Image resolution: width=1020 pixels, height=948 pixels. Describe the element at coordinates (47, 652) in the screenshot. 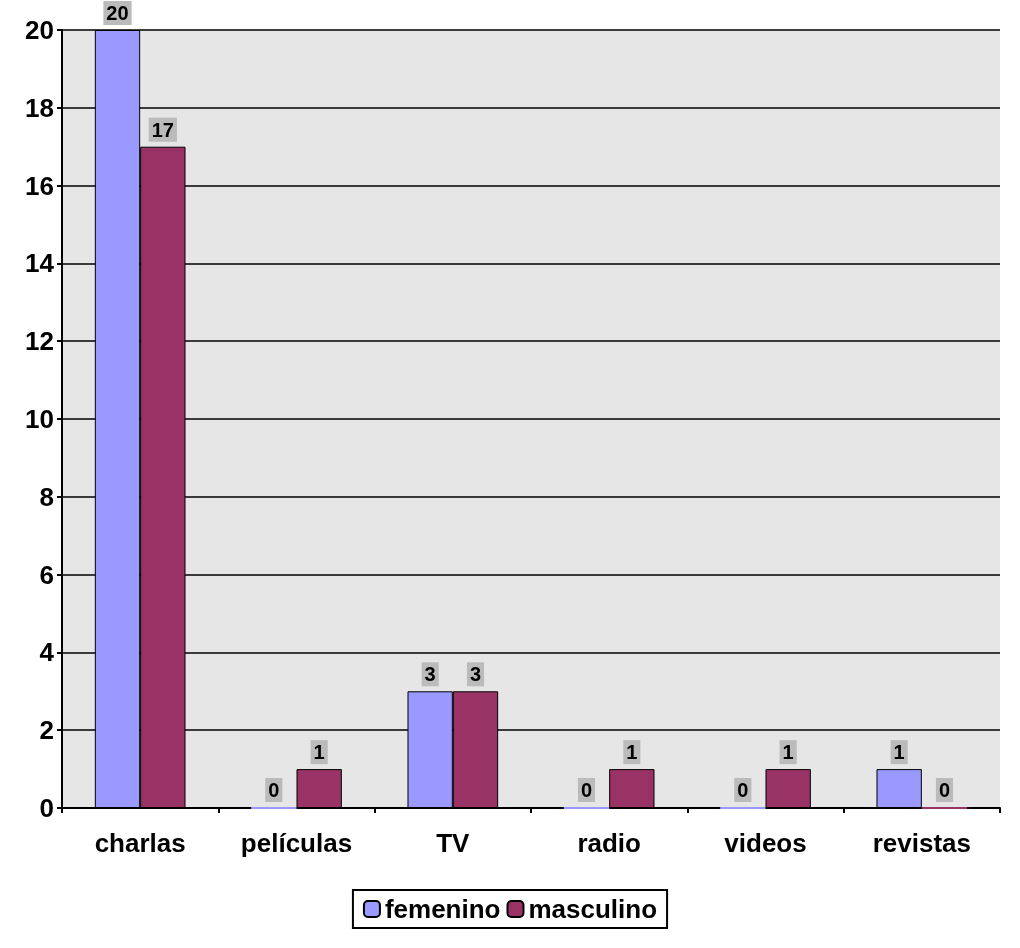

I see `y-tick-label: 4` at that location.